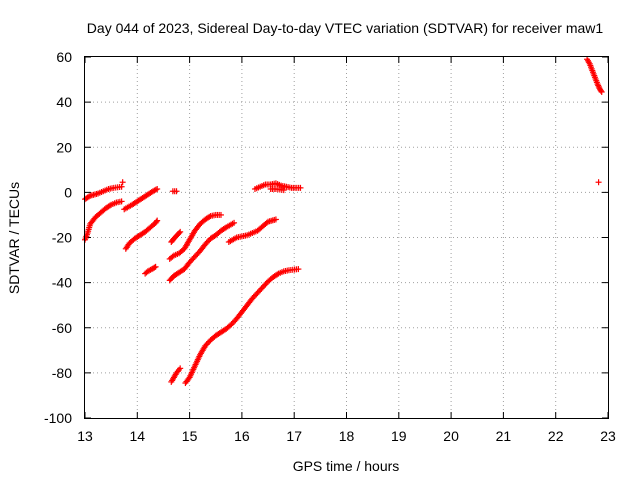  Describe the element at coordinates (62, 373) in the screenshot. I see `y-tick-label: -80` at that location.